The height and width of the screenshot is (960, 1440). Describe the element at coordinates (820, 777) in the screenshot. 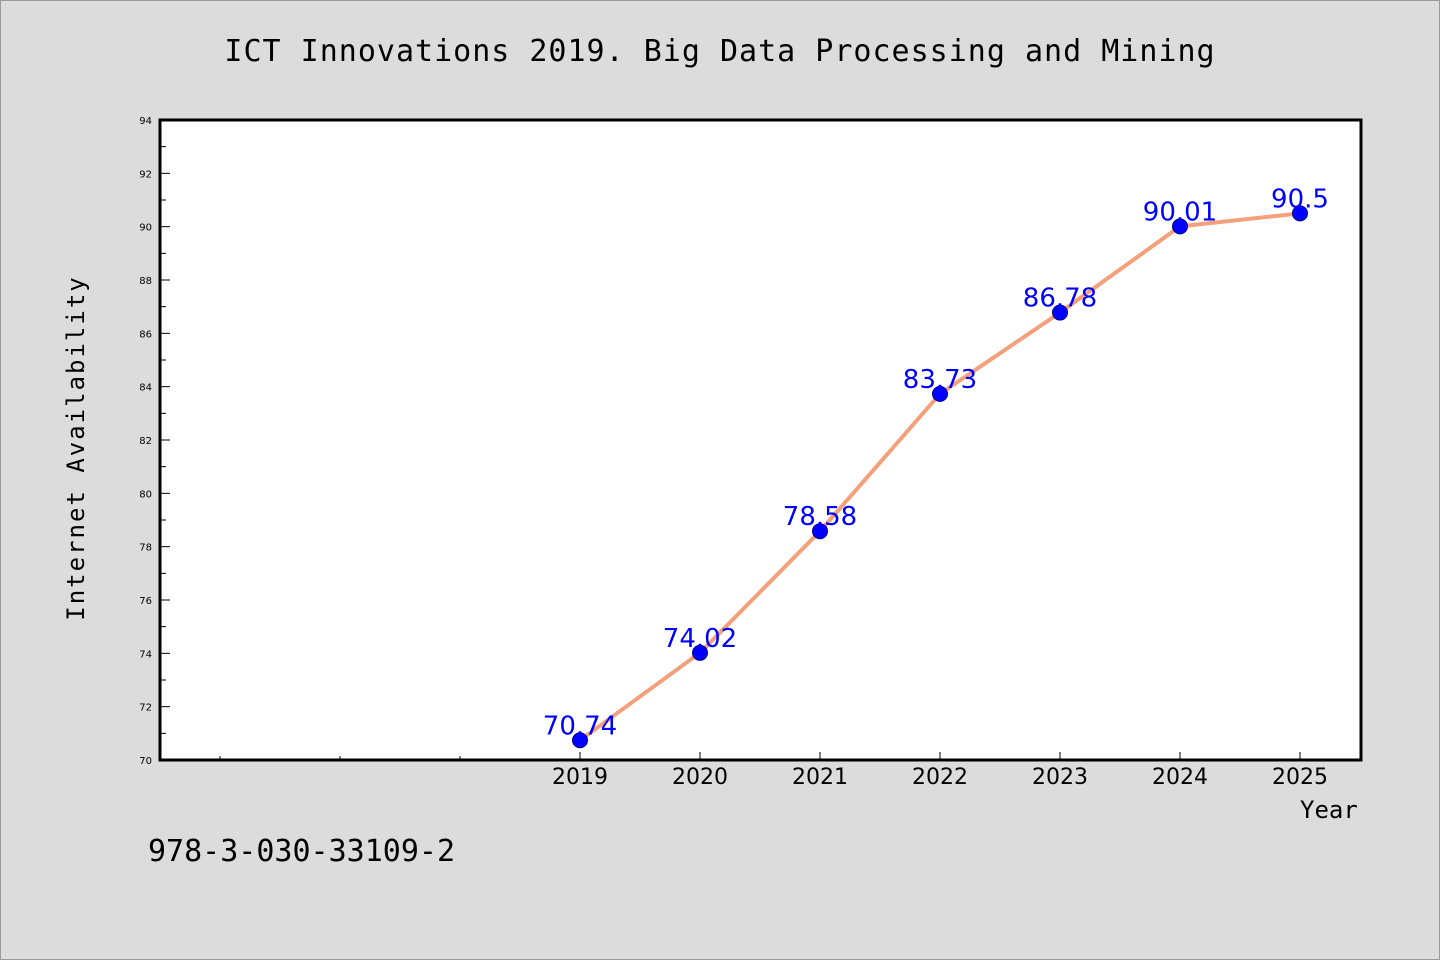

I see `x-tick-label: 2021` at that location.